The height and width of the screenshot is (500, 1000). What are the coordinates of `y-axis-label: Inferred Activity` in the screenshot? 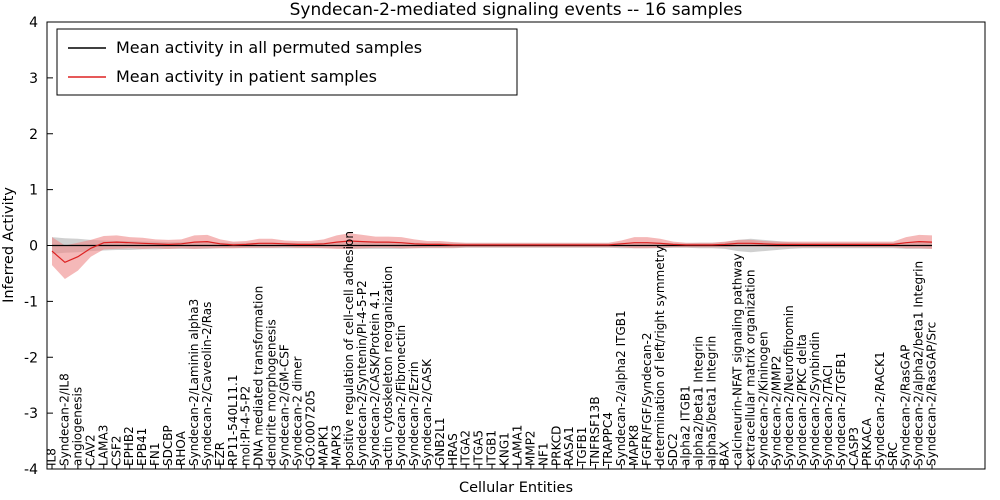 It's located at (9, 245).